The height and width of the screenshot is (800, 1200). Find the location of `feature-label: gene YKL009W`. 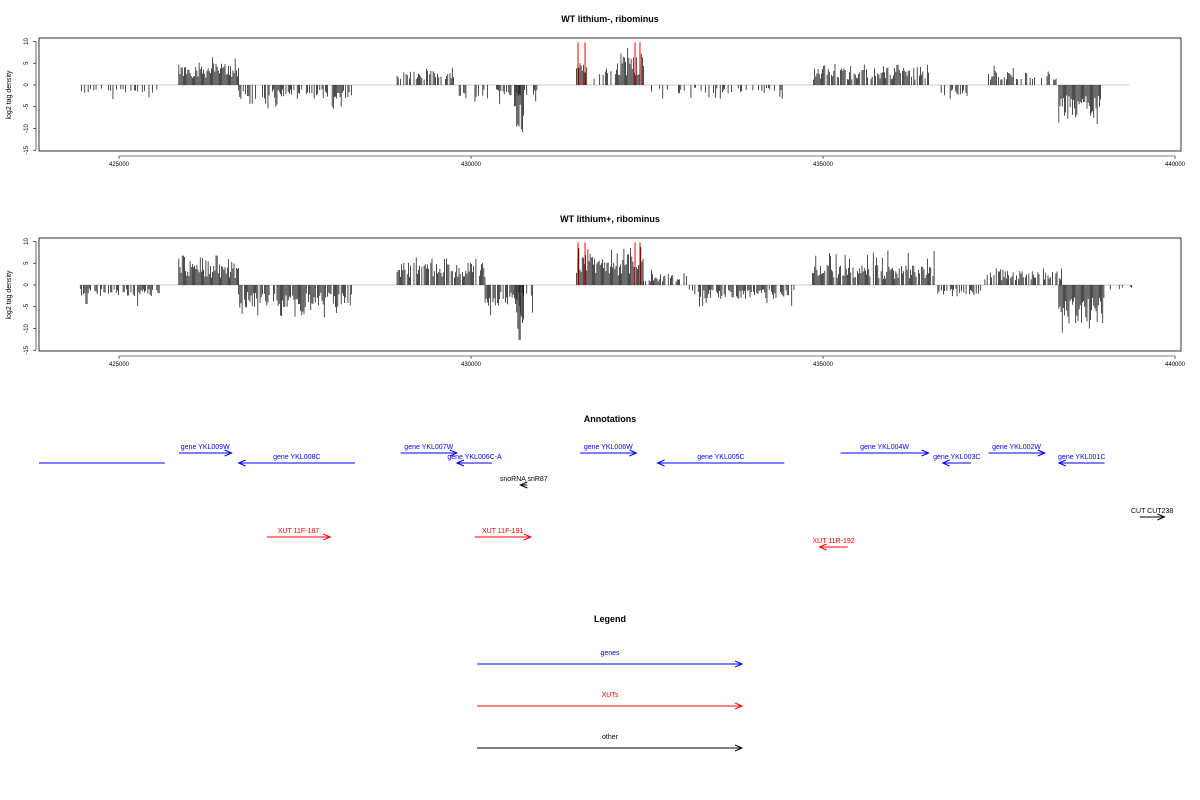

feature-label: gene YKL009W is located at coordinates (205, 447).